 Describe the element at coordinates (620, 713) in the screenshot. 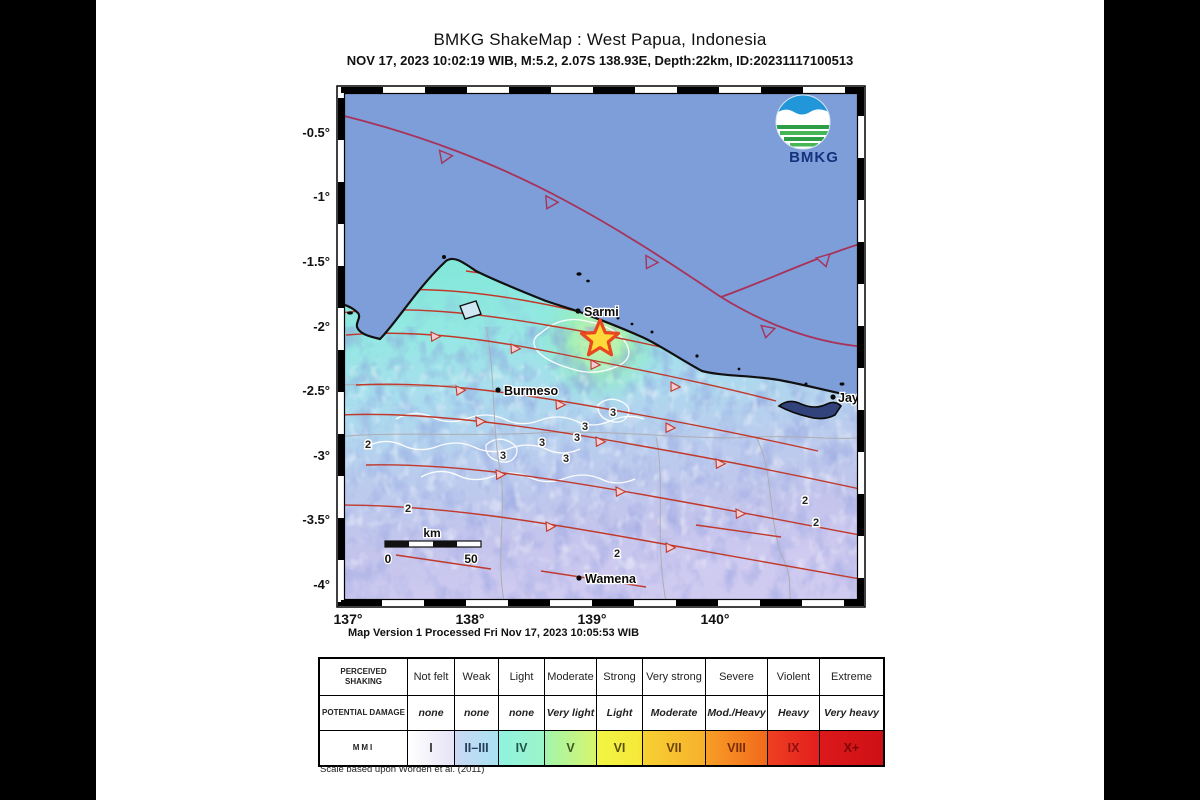

I see `legend-damage-cell: Light` at that location.